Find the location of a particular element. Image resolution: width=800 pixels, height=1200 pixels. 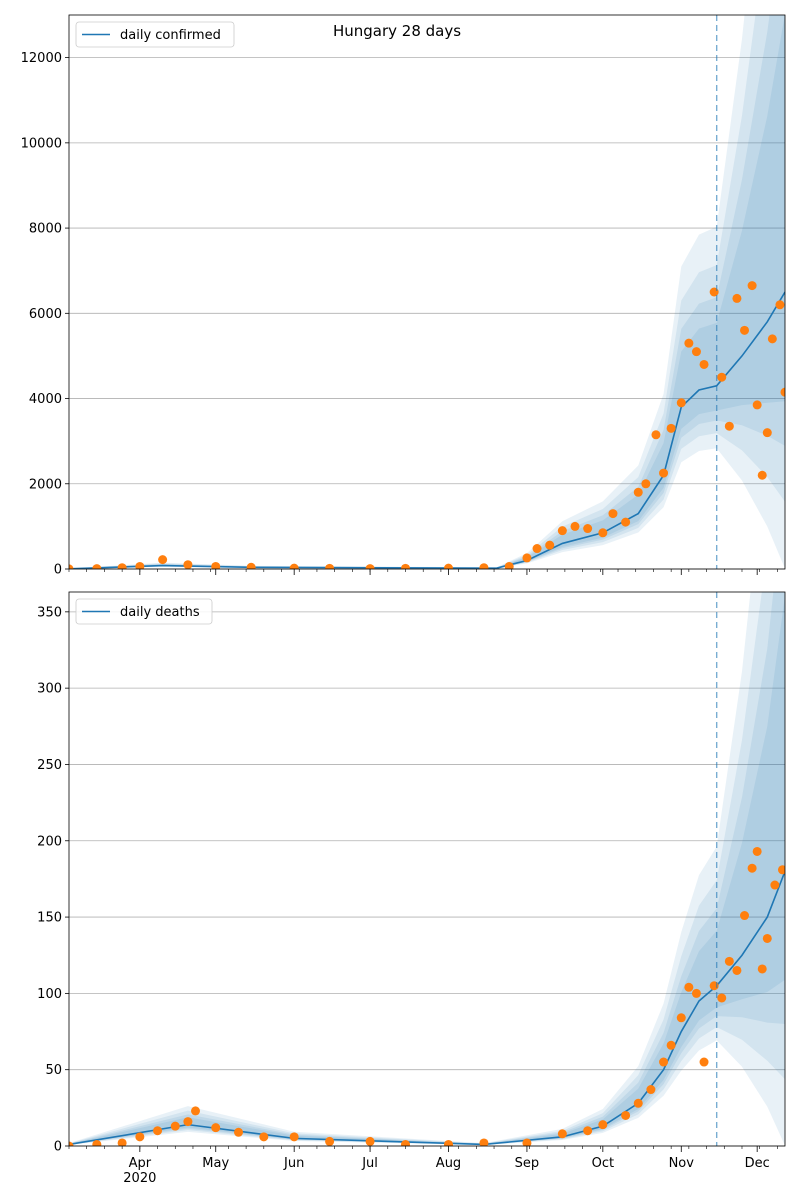

legend-label: daily confirmed is located at coordinates (170, 35).